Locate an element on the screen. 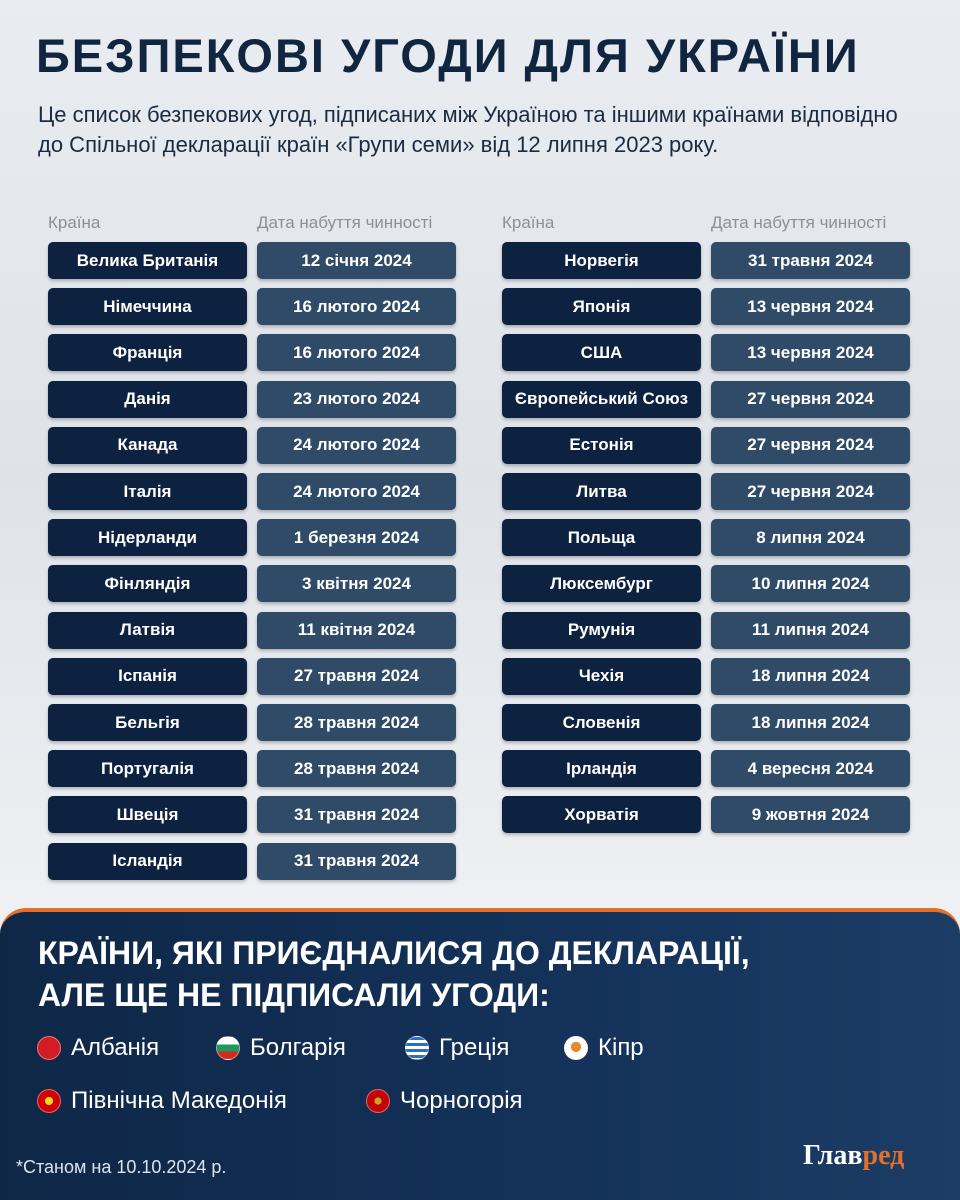  date-cell: 27 травня 2024 is located at coordinates (356, 676).